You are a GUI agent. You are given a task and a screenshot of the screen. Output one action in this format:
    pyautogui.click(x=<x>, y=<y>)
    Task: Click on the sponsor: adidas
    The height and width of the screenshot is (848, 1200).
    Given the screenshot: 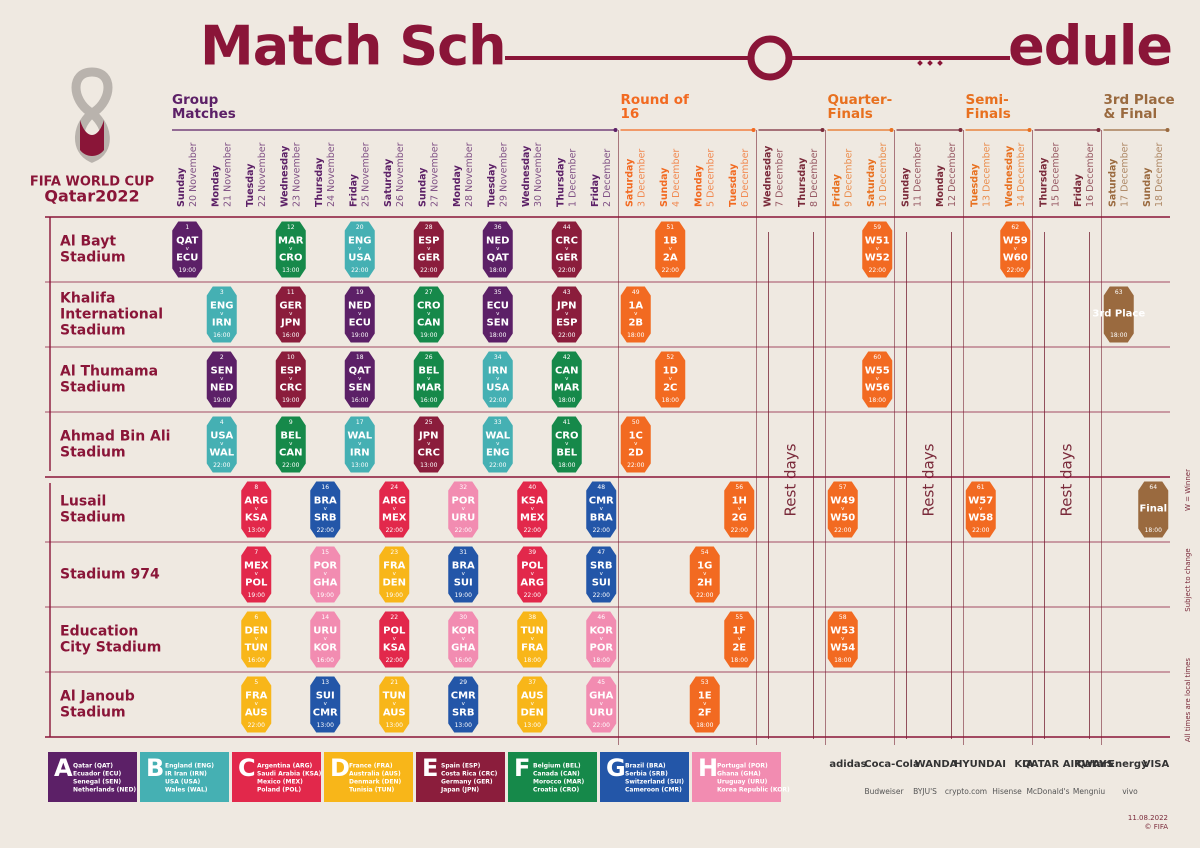 What is the action you would take?
    pyautogui.click(x=847, y=764)
    